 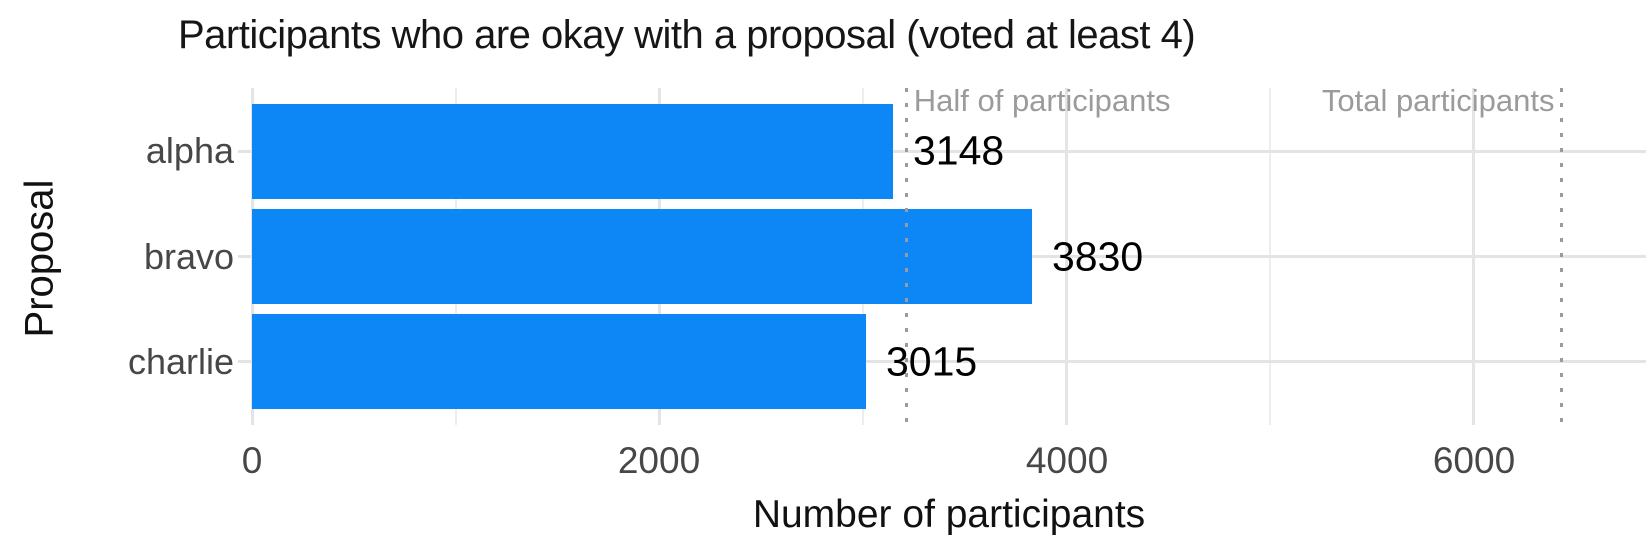 What do you see at coordinates (1474, 460) in the screenshot?
I see `x-tick-label-6000: 6000` at bounding box center [1474, 460].